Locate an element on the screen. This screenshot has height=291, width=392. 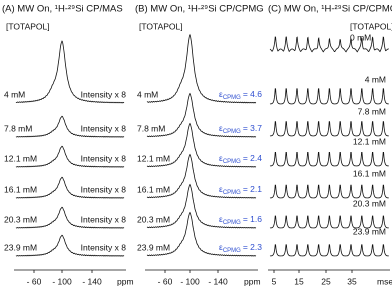
x-unit: msec is located at coordinates (384, 281).